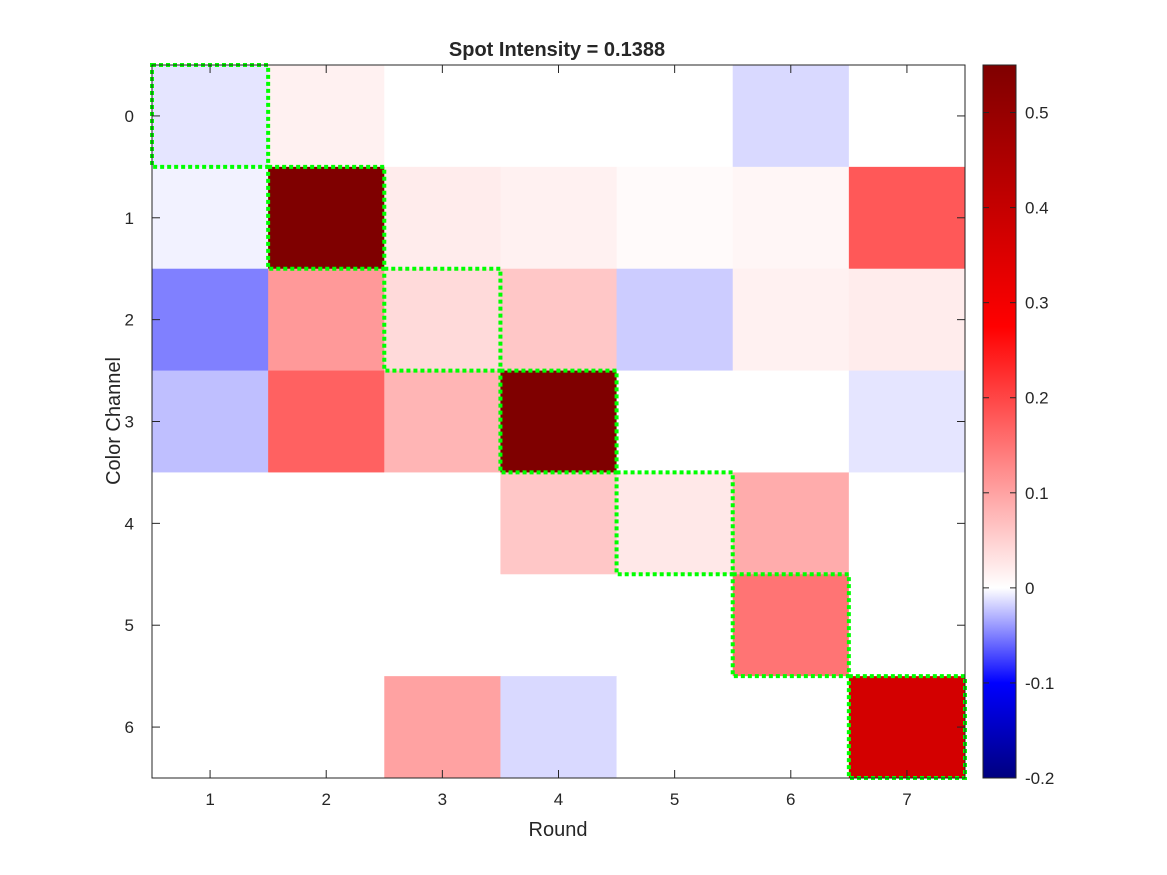 The height and width of the screenshot is (875, 1167). Describe the element at coordinates (442, 799) in the screenshot. I see `x-tick-label: 3` at that location.